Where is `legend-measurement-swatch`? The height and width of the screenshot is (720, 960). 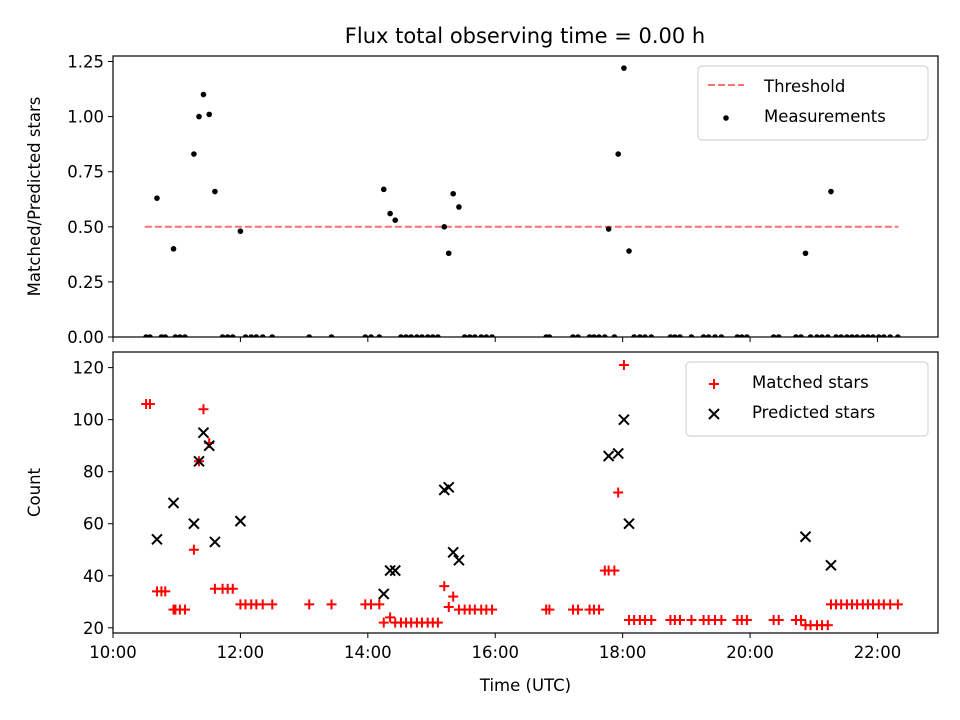
legend-measurement-swatch is located at coordinates (726, 118).